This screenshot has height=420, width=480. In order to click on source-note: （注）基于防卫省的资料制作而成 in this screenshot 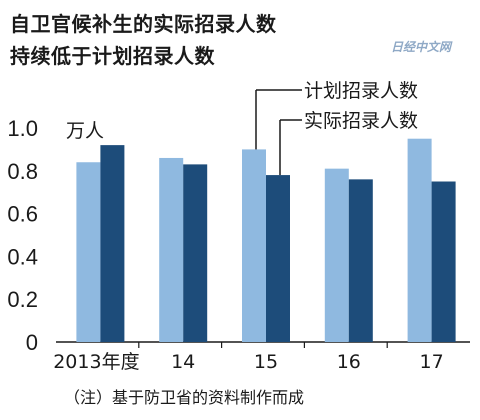, I will do `click(184, 397)`.